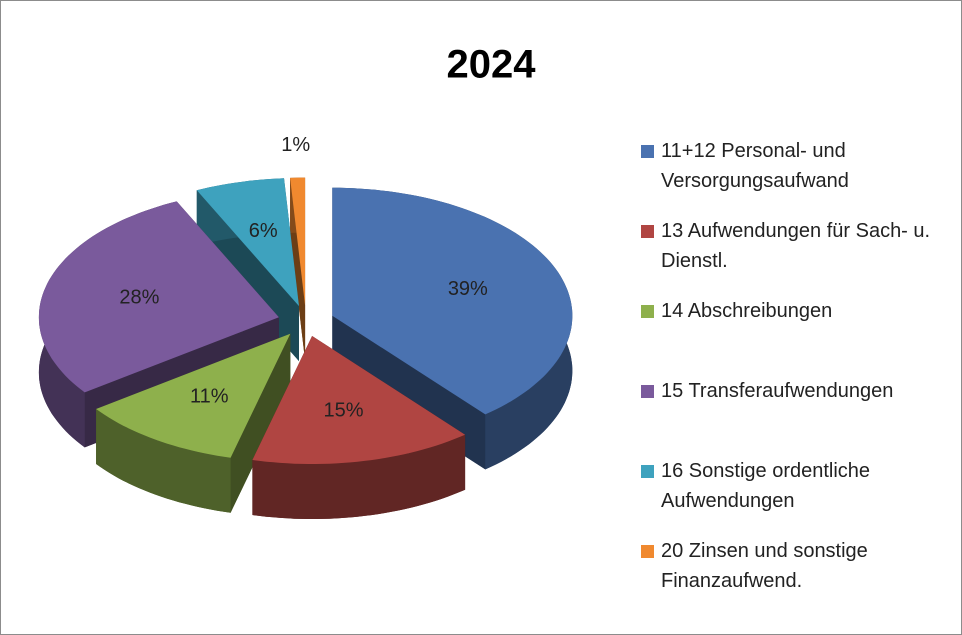  What do you see at coordinates (468, 289) in the screenshot?
I see `data-label: 39%` at bounding box center [468, 289].